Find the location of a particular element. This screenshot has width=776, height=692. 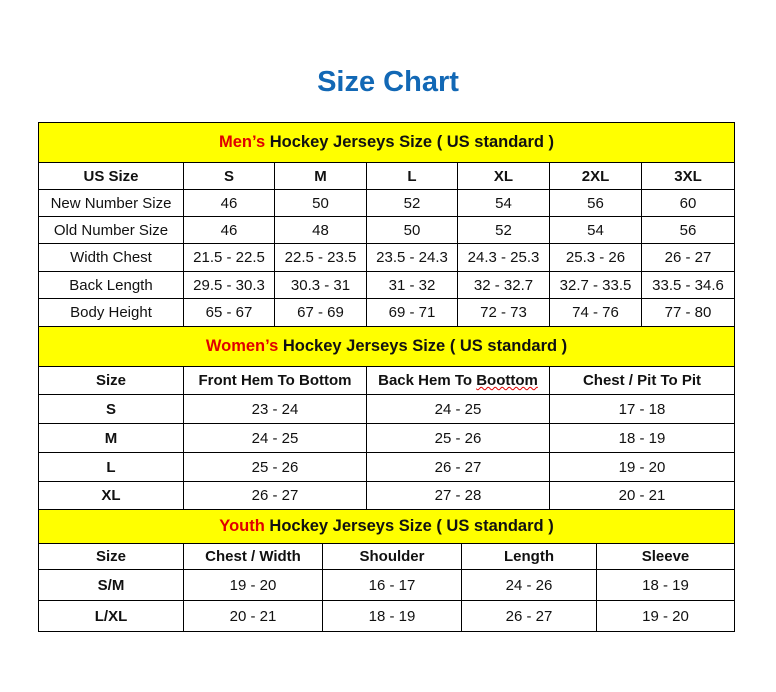

table-cell: 67 - 69 is located at coordinates (320, 312).